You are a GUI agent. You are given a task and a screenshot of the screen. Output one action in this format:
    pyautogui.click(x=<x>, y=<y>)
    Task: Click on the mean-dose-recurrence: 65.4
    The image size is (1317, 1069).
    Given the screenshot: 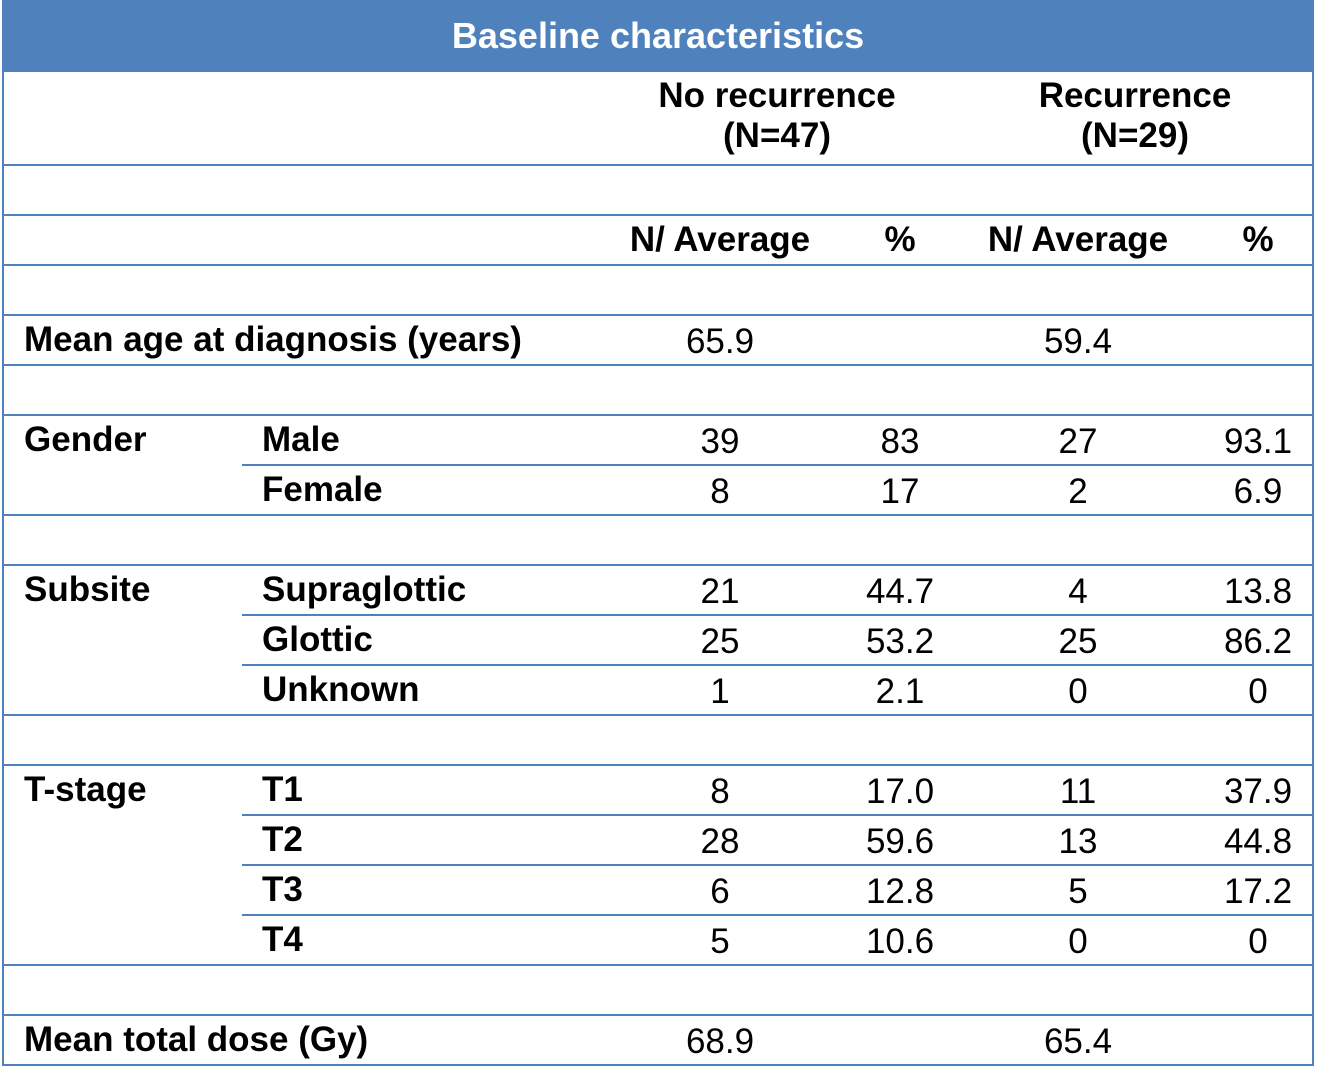 What is the action you would take?
    pyautogui.click(x=1078, y=1041)
    